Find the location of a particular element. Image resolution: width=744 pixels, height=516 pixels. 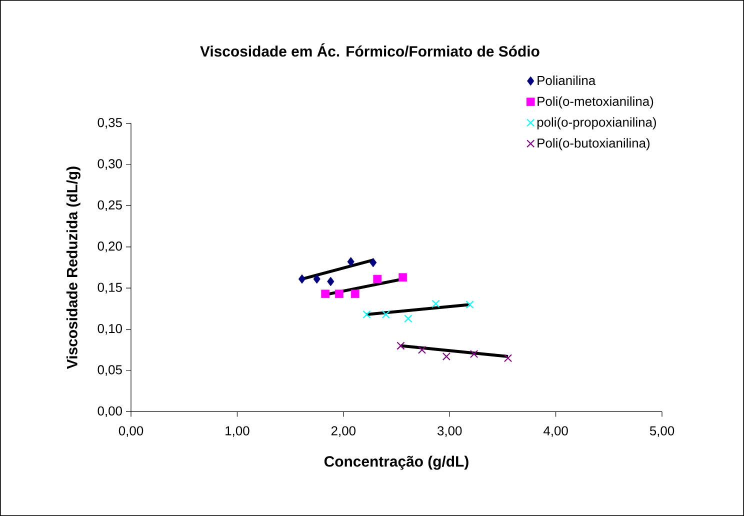

x-tick-label: 3,00 is located at coordinates (450, 431).